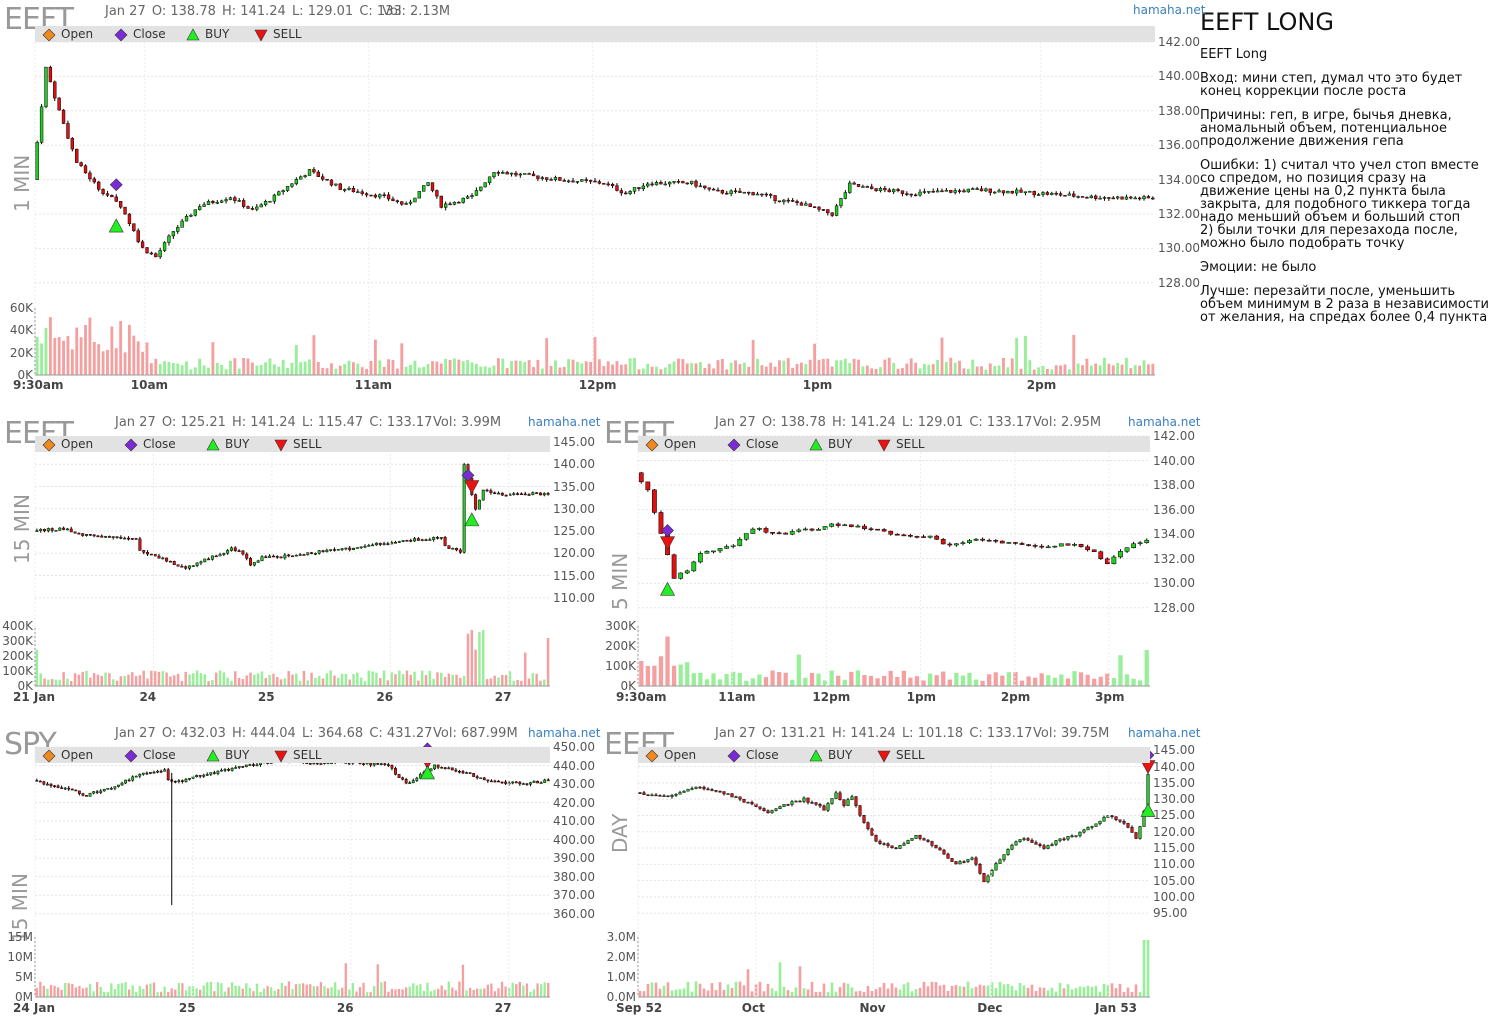  What do you see at coordinates (373, 385) in the screenshot?
I see `x-tick-label: 11am` at bounding box center [373, 385].